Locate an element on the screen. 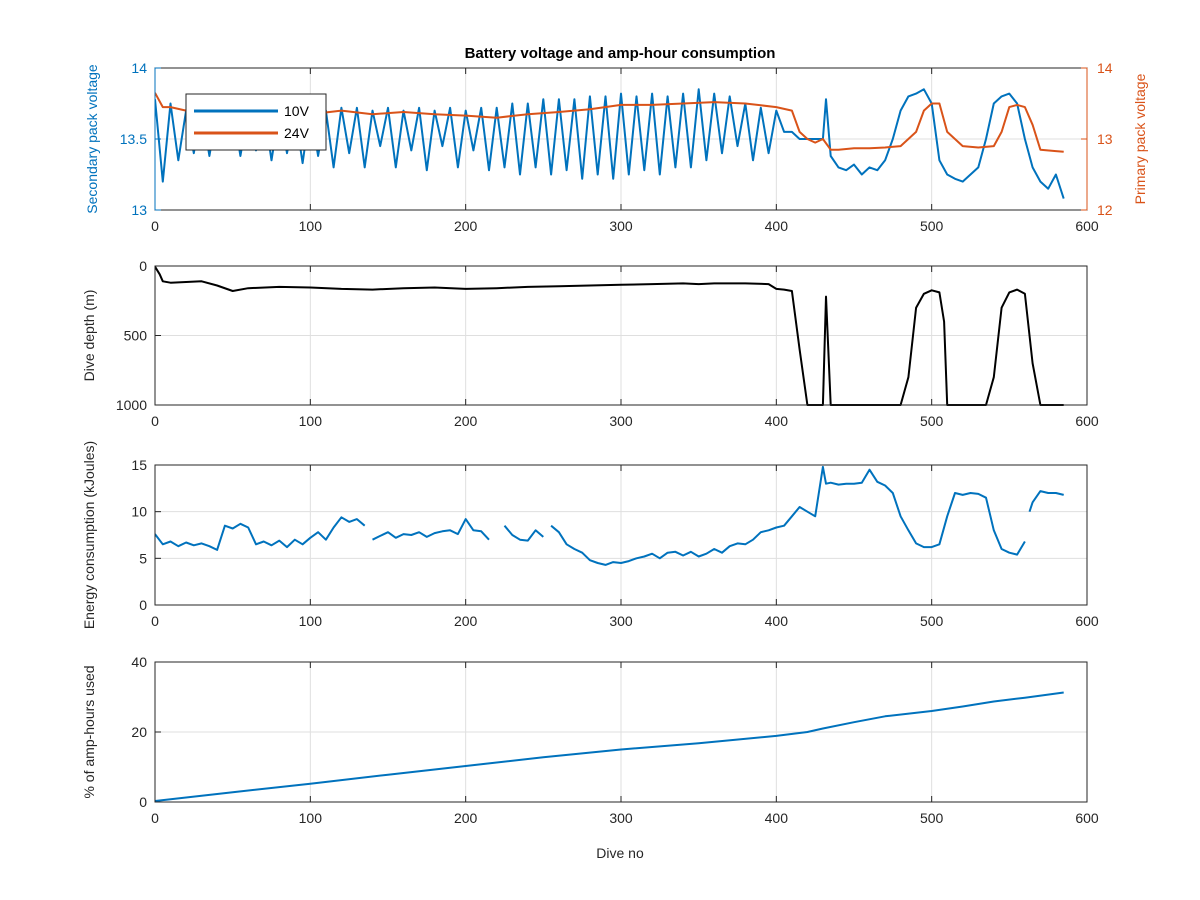 The image size is (1200, 900). y-right-tick-label: 12 is located at coordinates (1105, 210).